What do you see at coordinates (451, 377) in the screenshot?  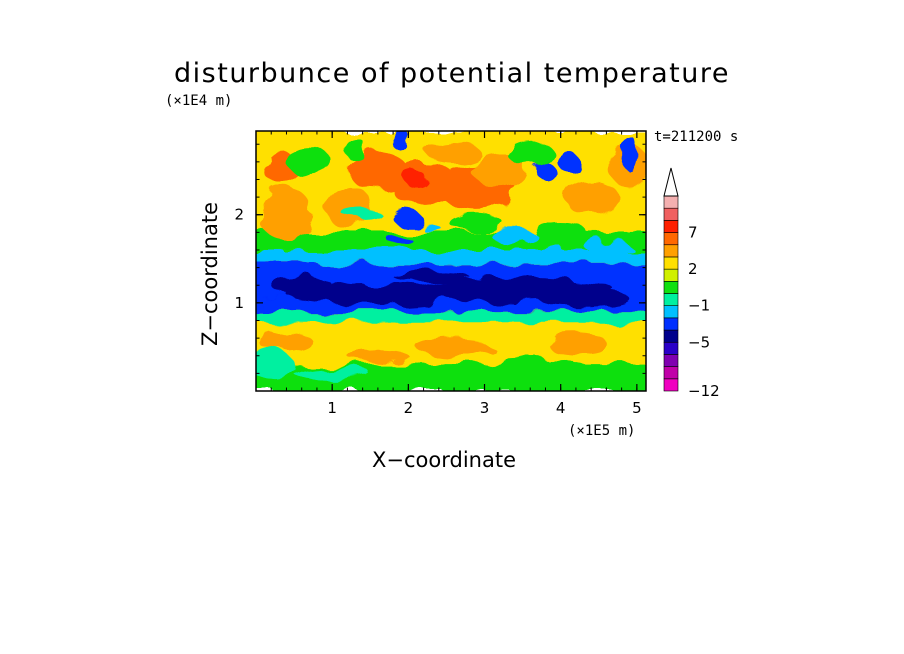 I see `field-band-bottom` at bounding box center [451, 377].